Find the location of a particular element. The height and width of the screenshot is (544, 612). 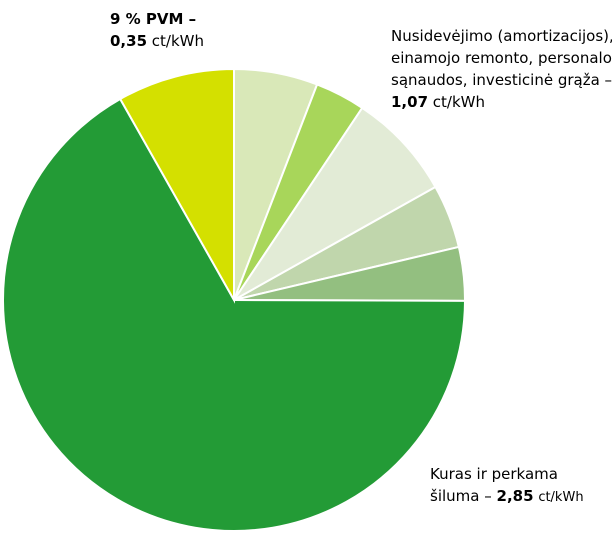

group-label: 1,07 ct/kWh is located at coordinates (438, 102).